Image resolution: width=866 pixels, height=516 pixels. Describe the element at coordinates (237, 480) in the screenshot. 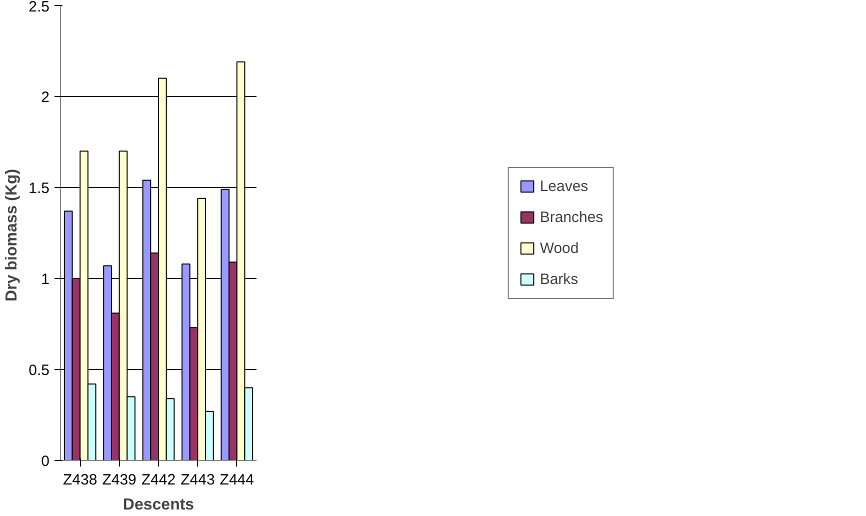

I see `x-tick-label: Z444` at that location.